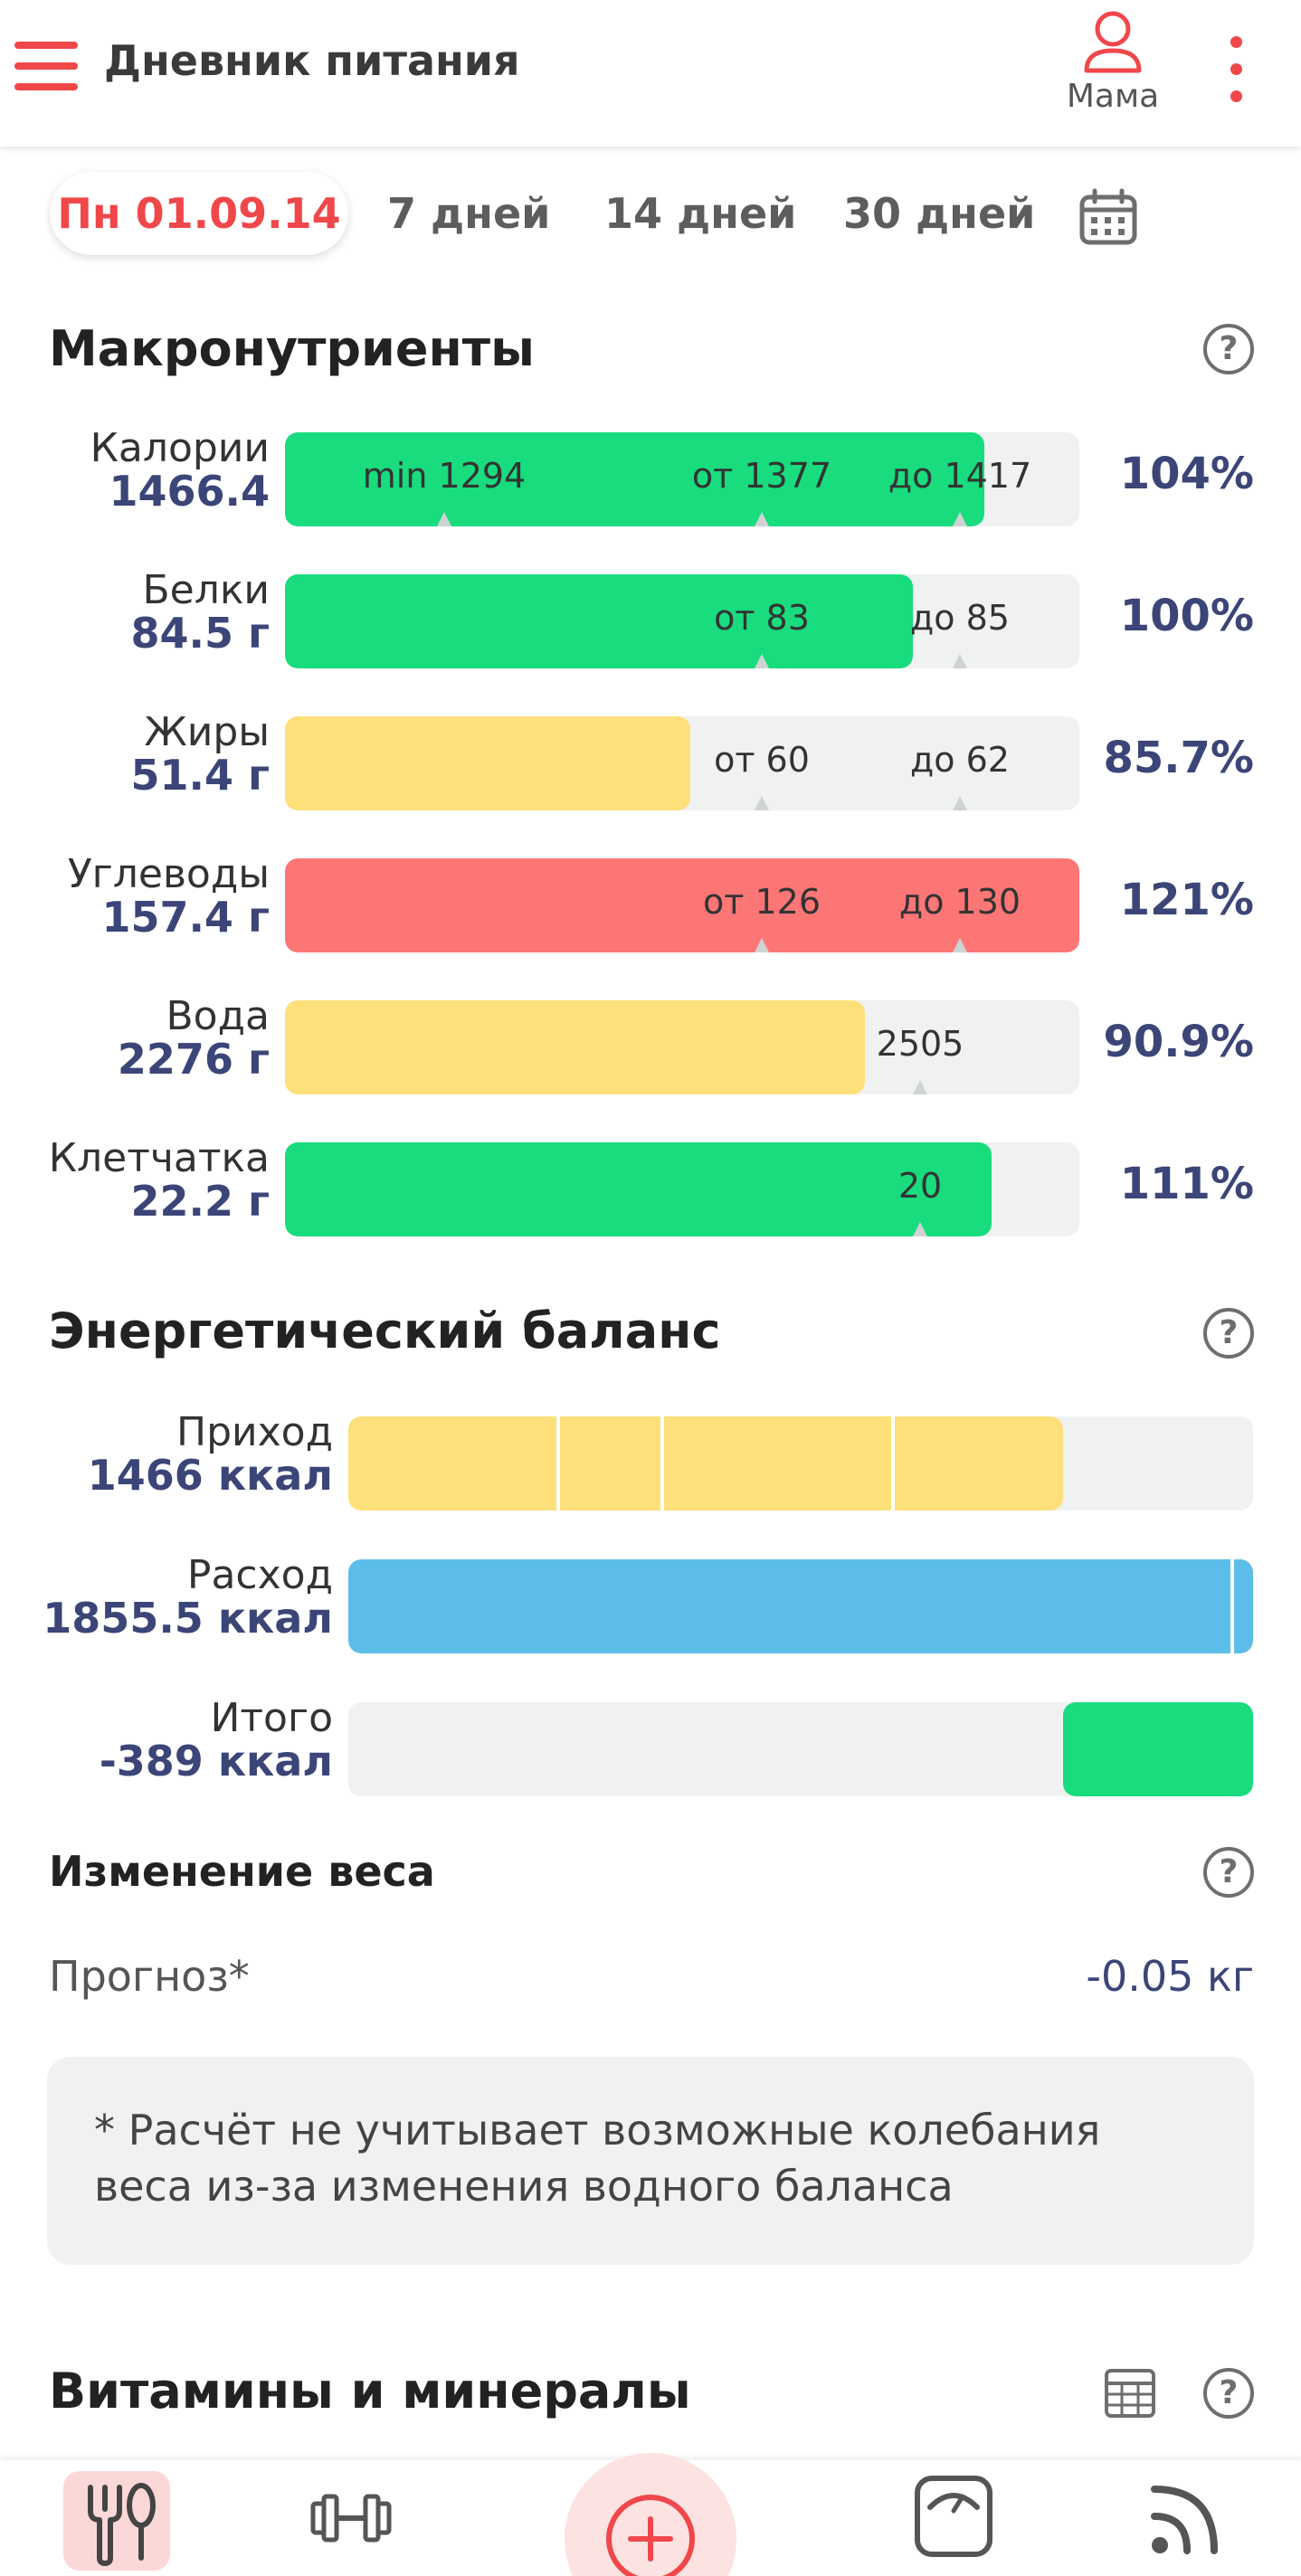 The height and width of the screenshot is (2576, 1301). Describe the element at coordinates (193, 1059) in the screenshot. I see `macro-value: 2276 г` at that location.